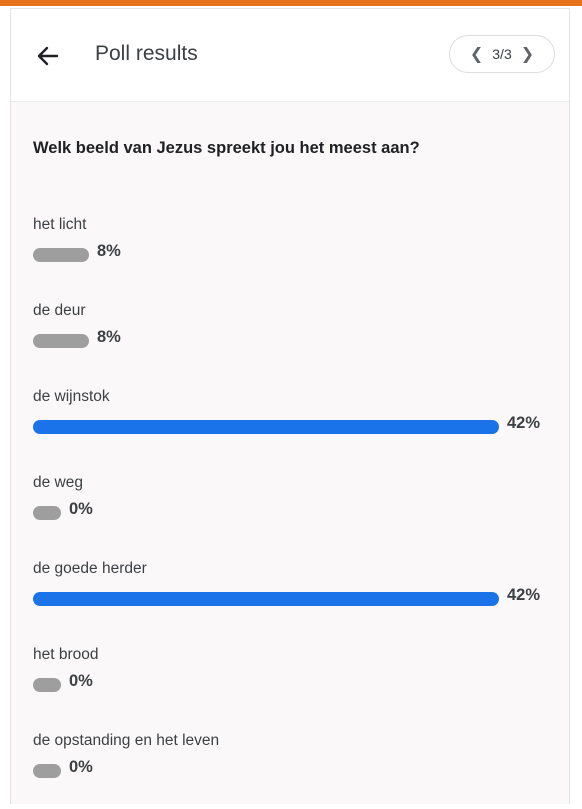  I want to click on top-accent-stripe, so click(291, 3).